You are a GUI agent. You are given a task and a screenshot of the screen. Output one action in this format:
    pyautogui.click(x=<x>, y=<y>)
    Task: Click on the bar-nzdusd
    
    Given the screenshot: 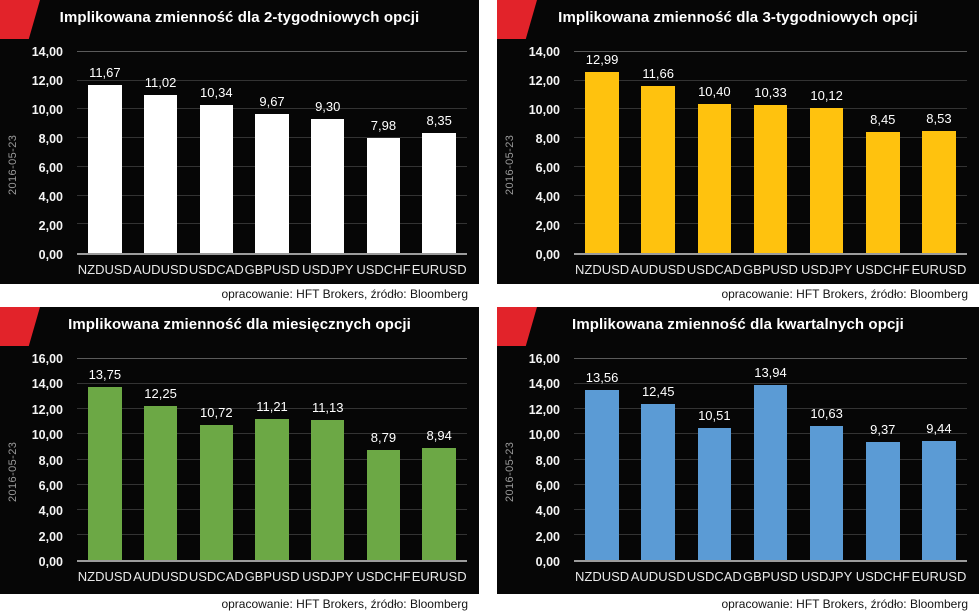 What is the action you would take?
    pyautogui.click(x=105, y=473)
    